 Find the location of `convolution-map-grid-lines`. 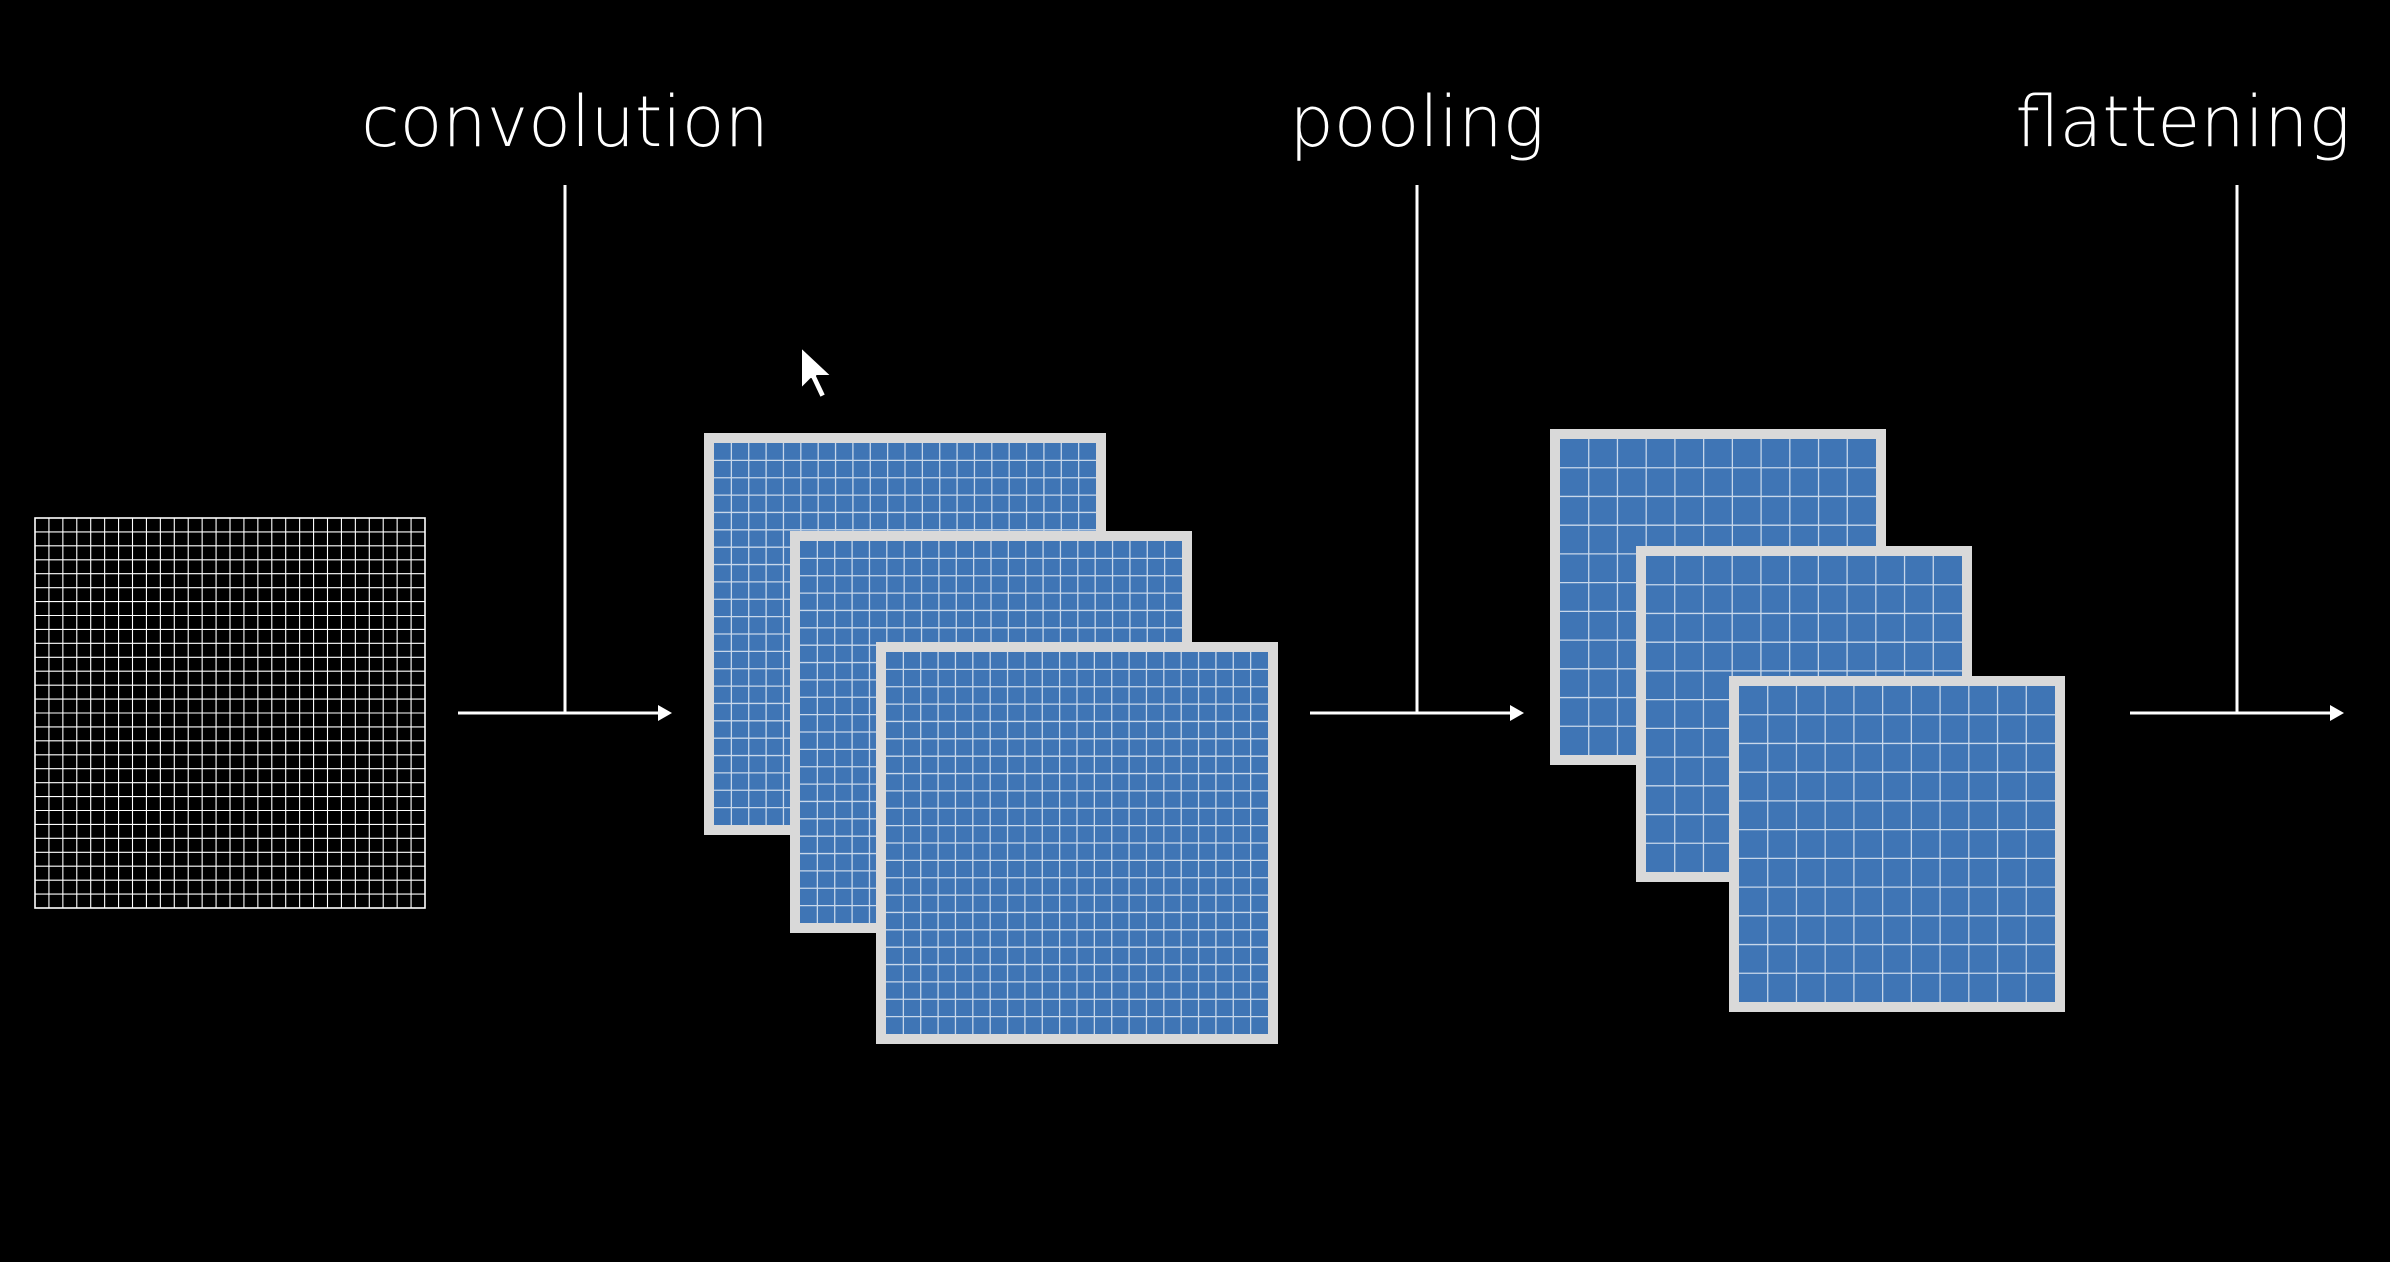

convolution-map-grid-lines is located at coordinates (1077, 843).